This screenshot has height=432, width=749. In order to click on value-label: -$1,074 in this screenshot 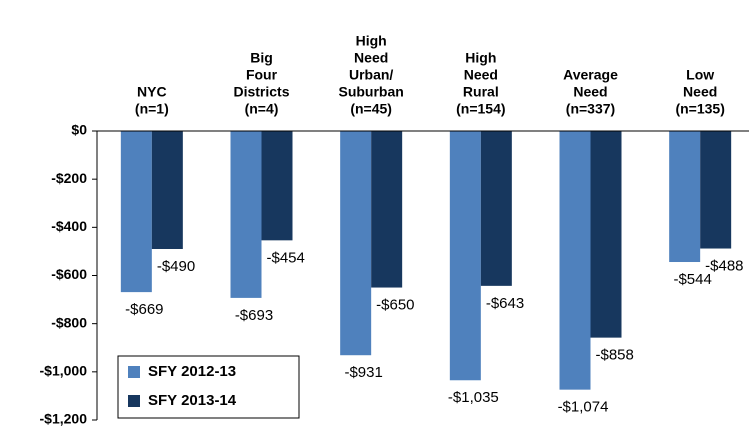, I will do `click(583, 407)`.